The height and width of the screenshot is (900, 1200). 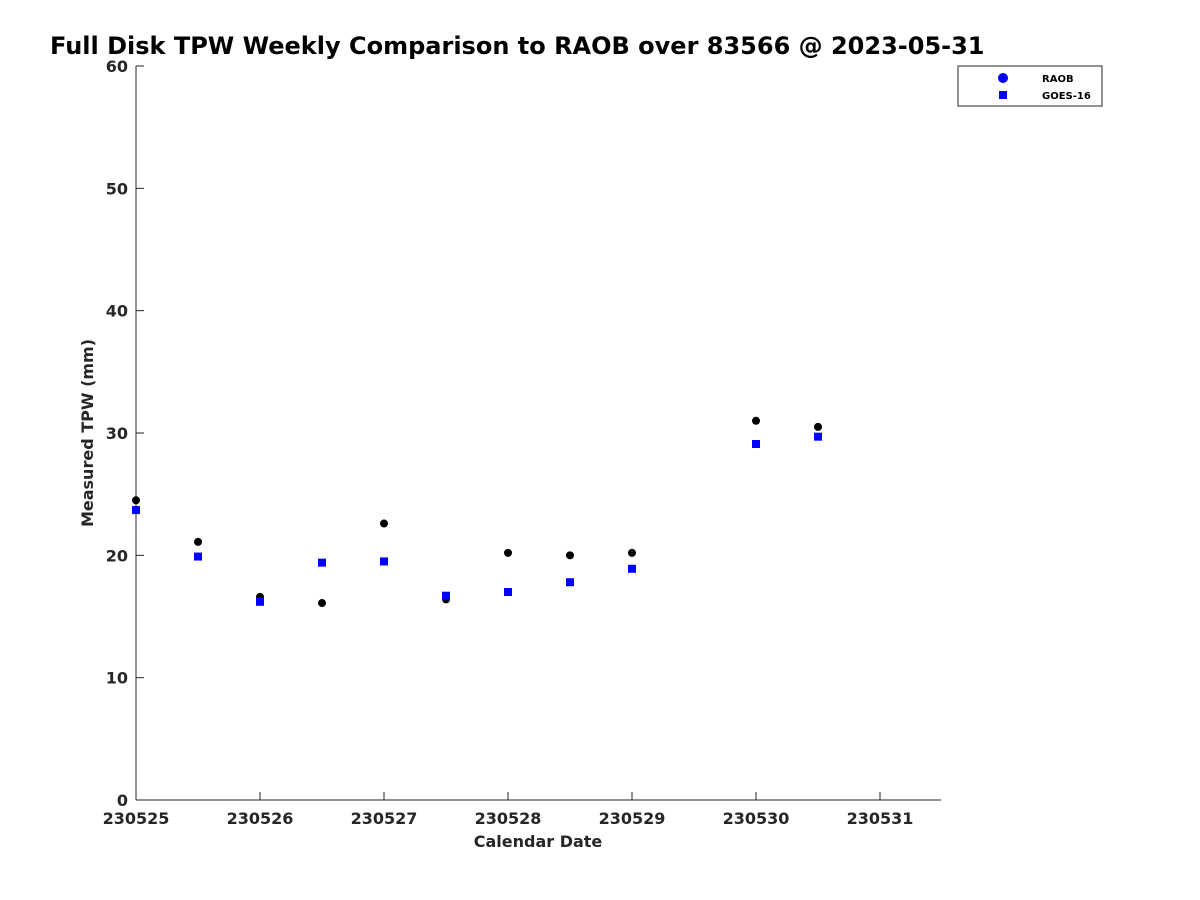 I want to click on y-tick-label: 0, so click(x=122, y=800).